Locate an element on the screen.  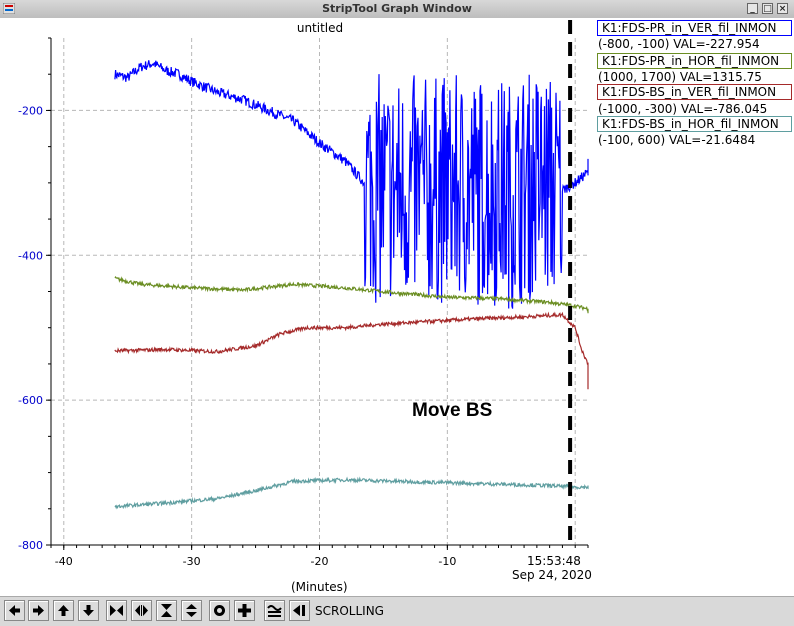
zoom-in-y-icon is located at coordinates (166, 610).